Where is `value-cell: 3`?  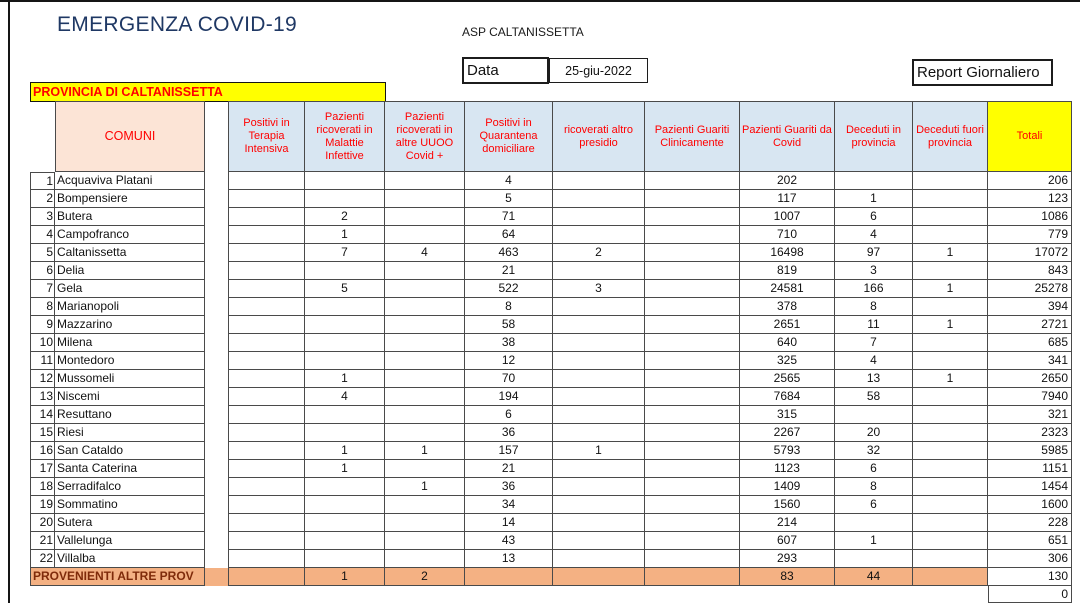
value-cell: 3 is located at coordinates (599, 289).